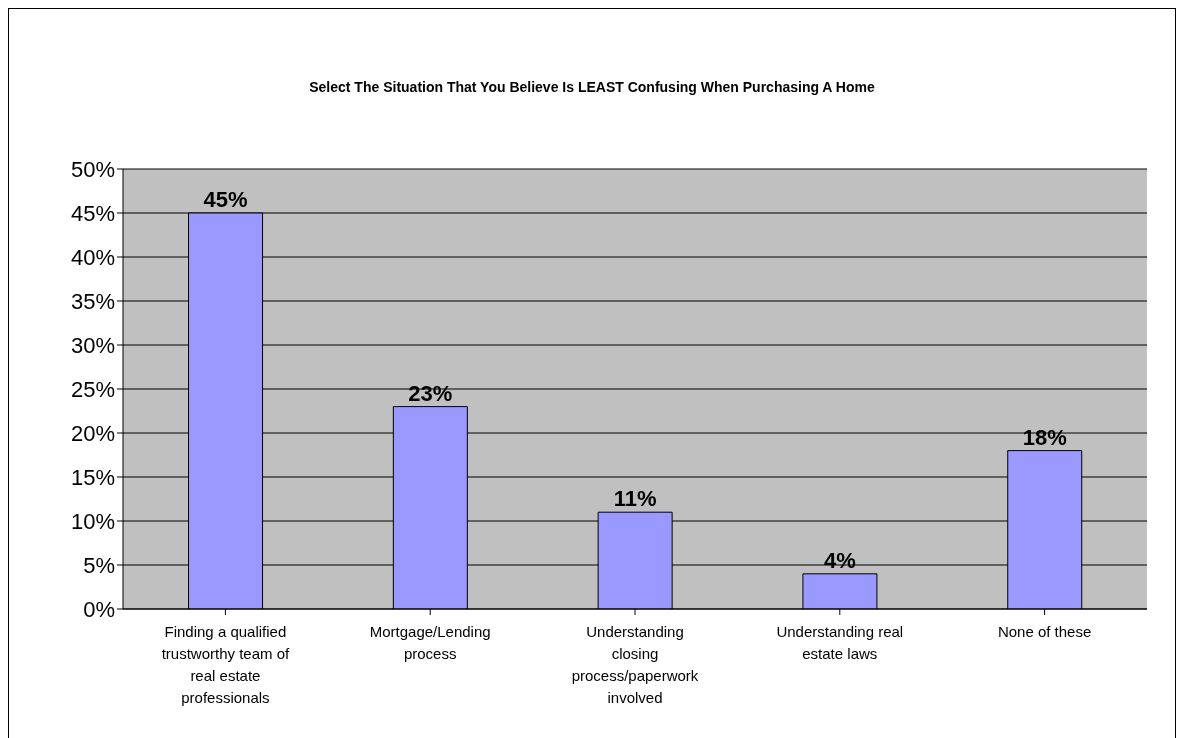  What do you see at coordinates (92, 345) in the screenshot?
I see `y-tick-label: 30%` at bounding box center [92, 345].